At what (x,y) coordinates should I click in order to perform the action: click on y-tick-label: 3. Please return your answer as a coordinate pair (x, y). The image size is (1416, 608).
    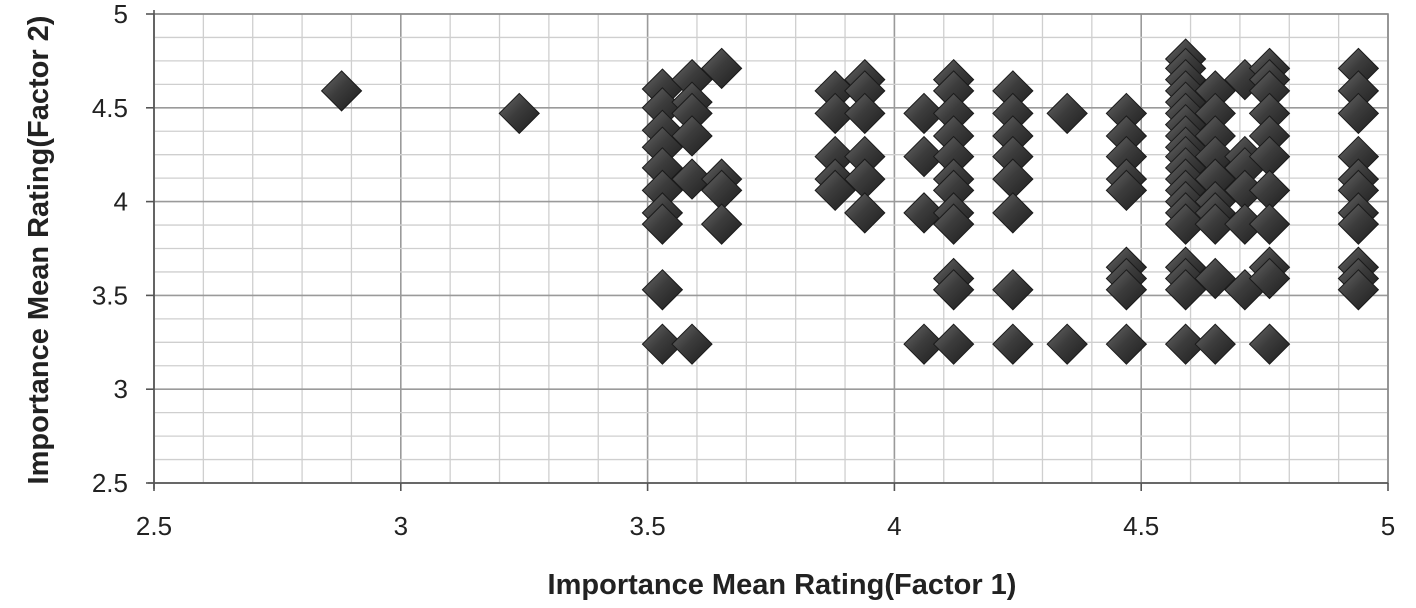
    Looking at the image, I should click on (121, 389).